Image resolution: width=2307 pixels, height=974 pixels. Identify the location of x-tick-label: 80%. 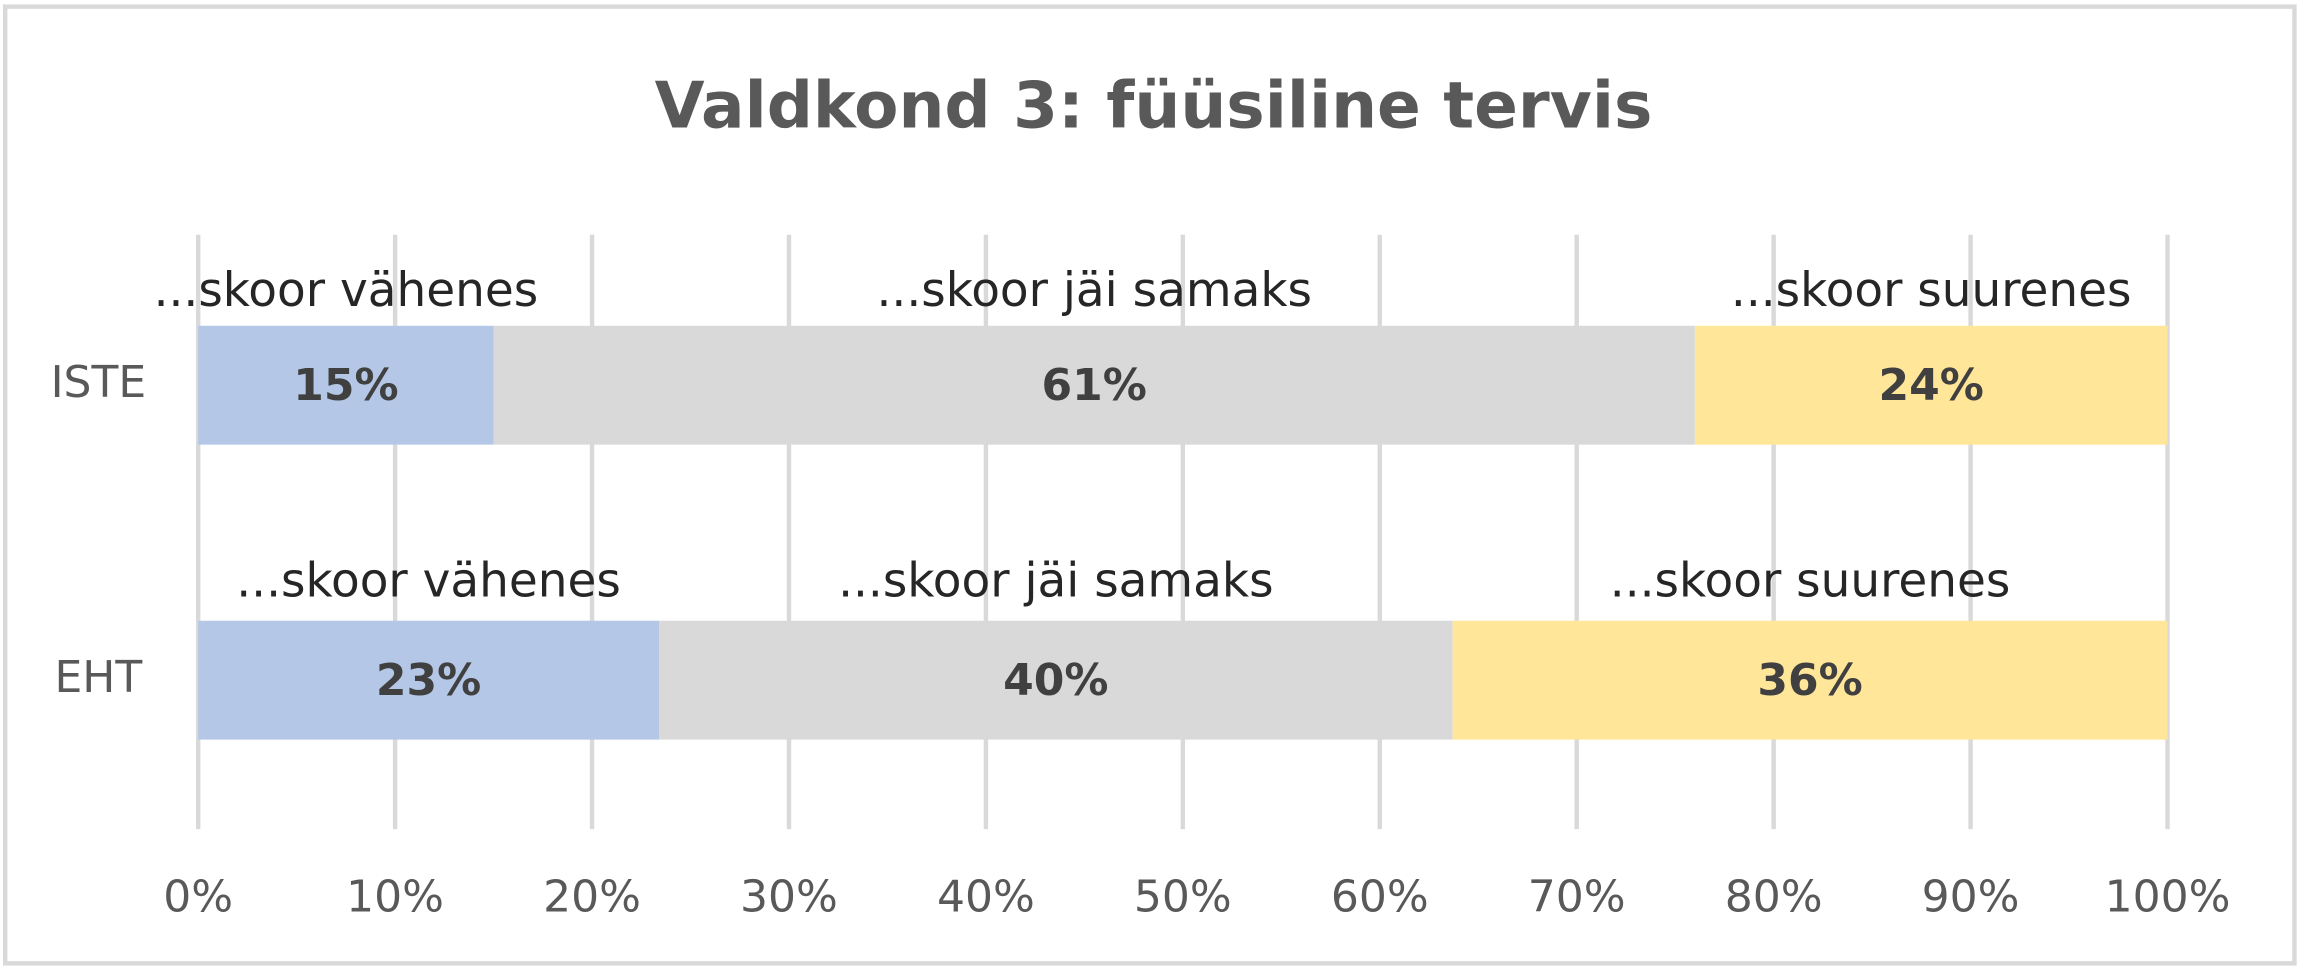
(1774, 897).